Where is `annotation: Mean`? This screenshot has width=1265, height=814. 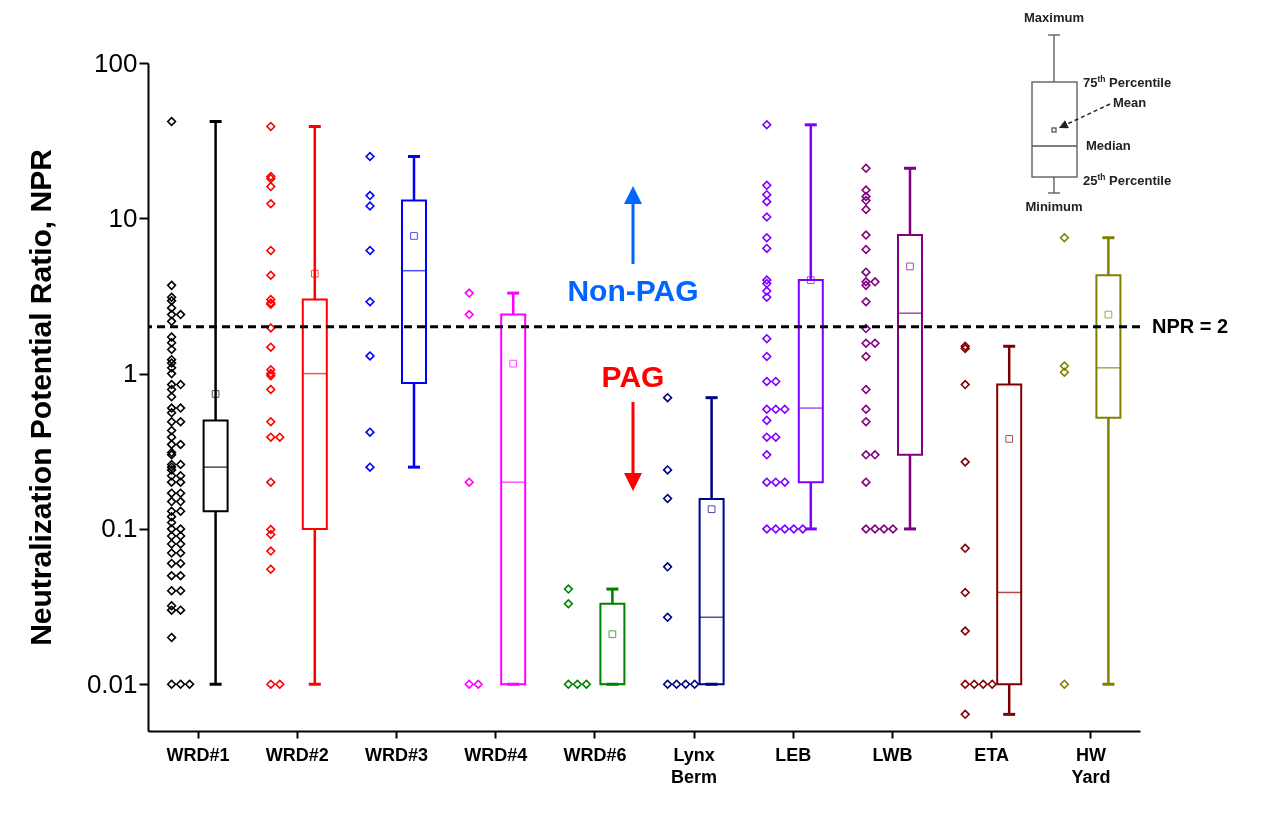
annotation: Mean is located at coordinates (1130, 103).